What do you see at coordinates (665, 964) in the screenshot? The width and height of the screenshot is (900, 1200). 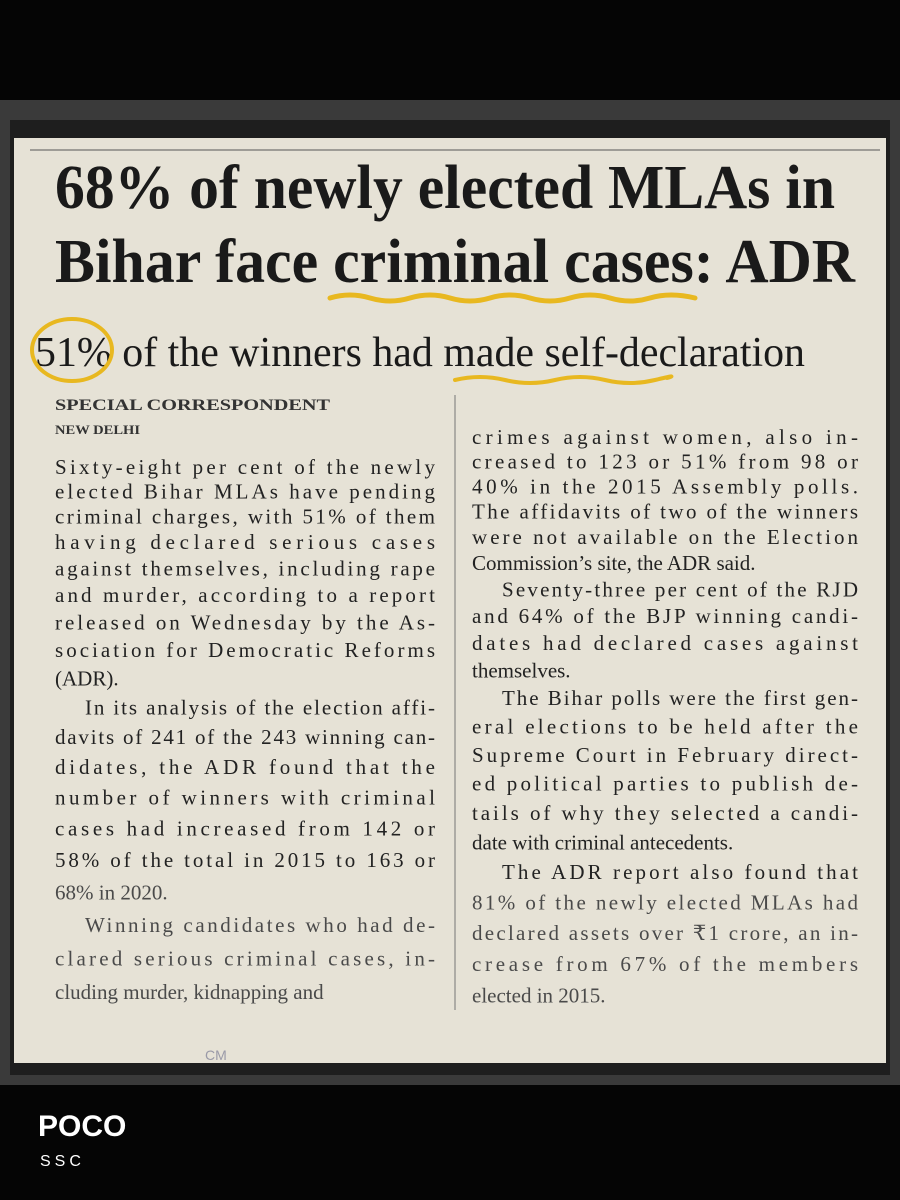 I see `article-line: crease from 67% of the members` at bounding box center [665, 964].